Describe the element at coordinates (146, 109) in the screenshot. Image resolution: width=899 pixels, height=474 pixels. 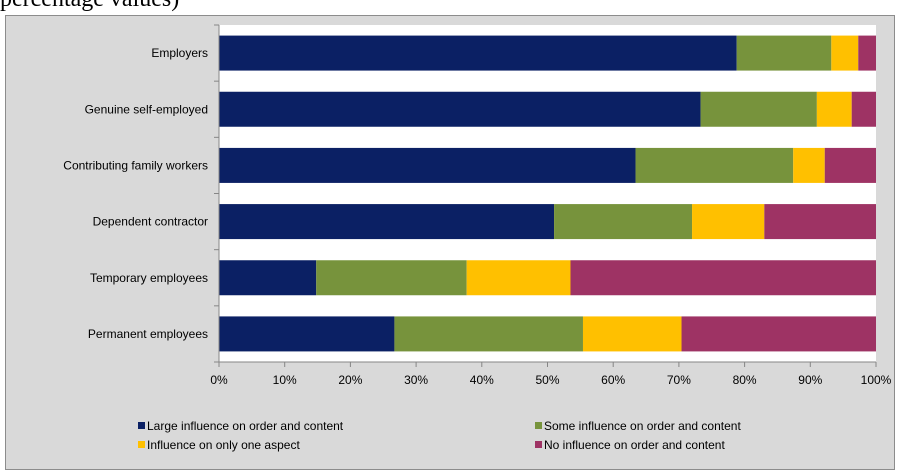
I see `category-label: Genuine self-employed` at that location.